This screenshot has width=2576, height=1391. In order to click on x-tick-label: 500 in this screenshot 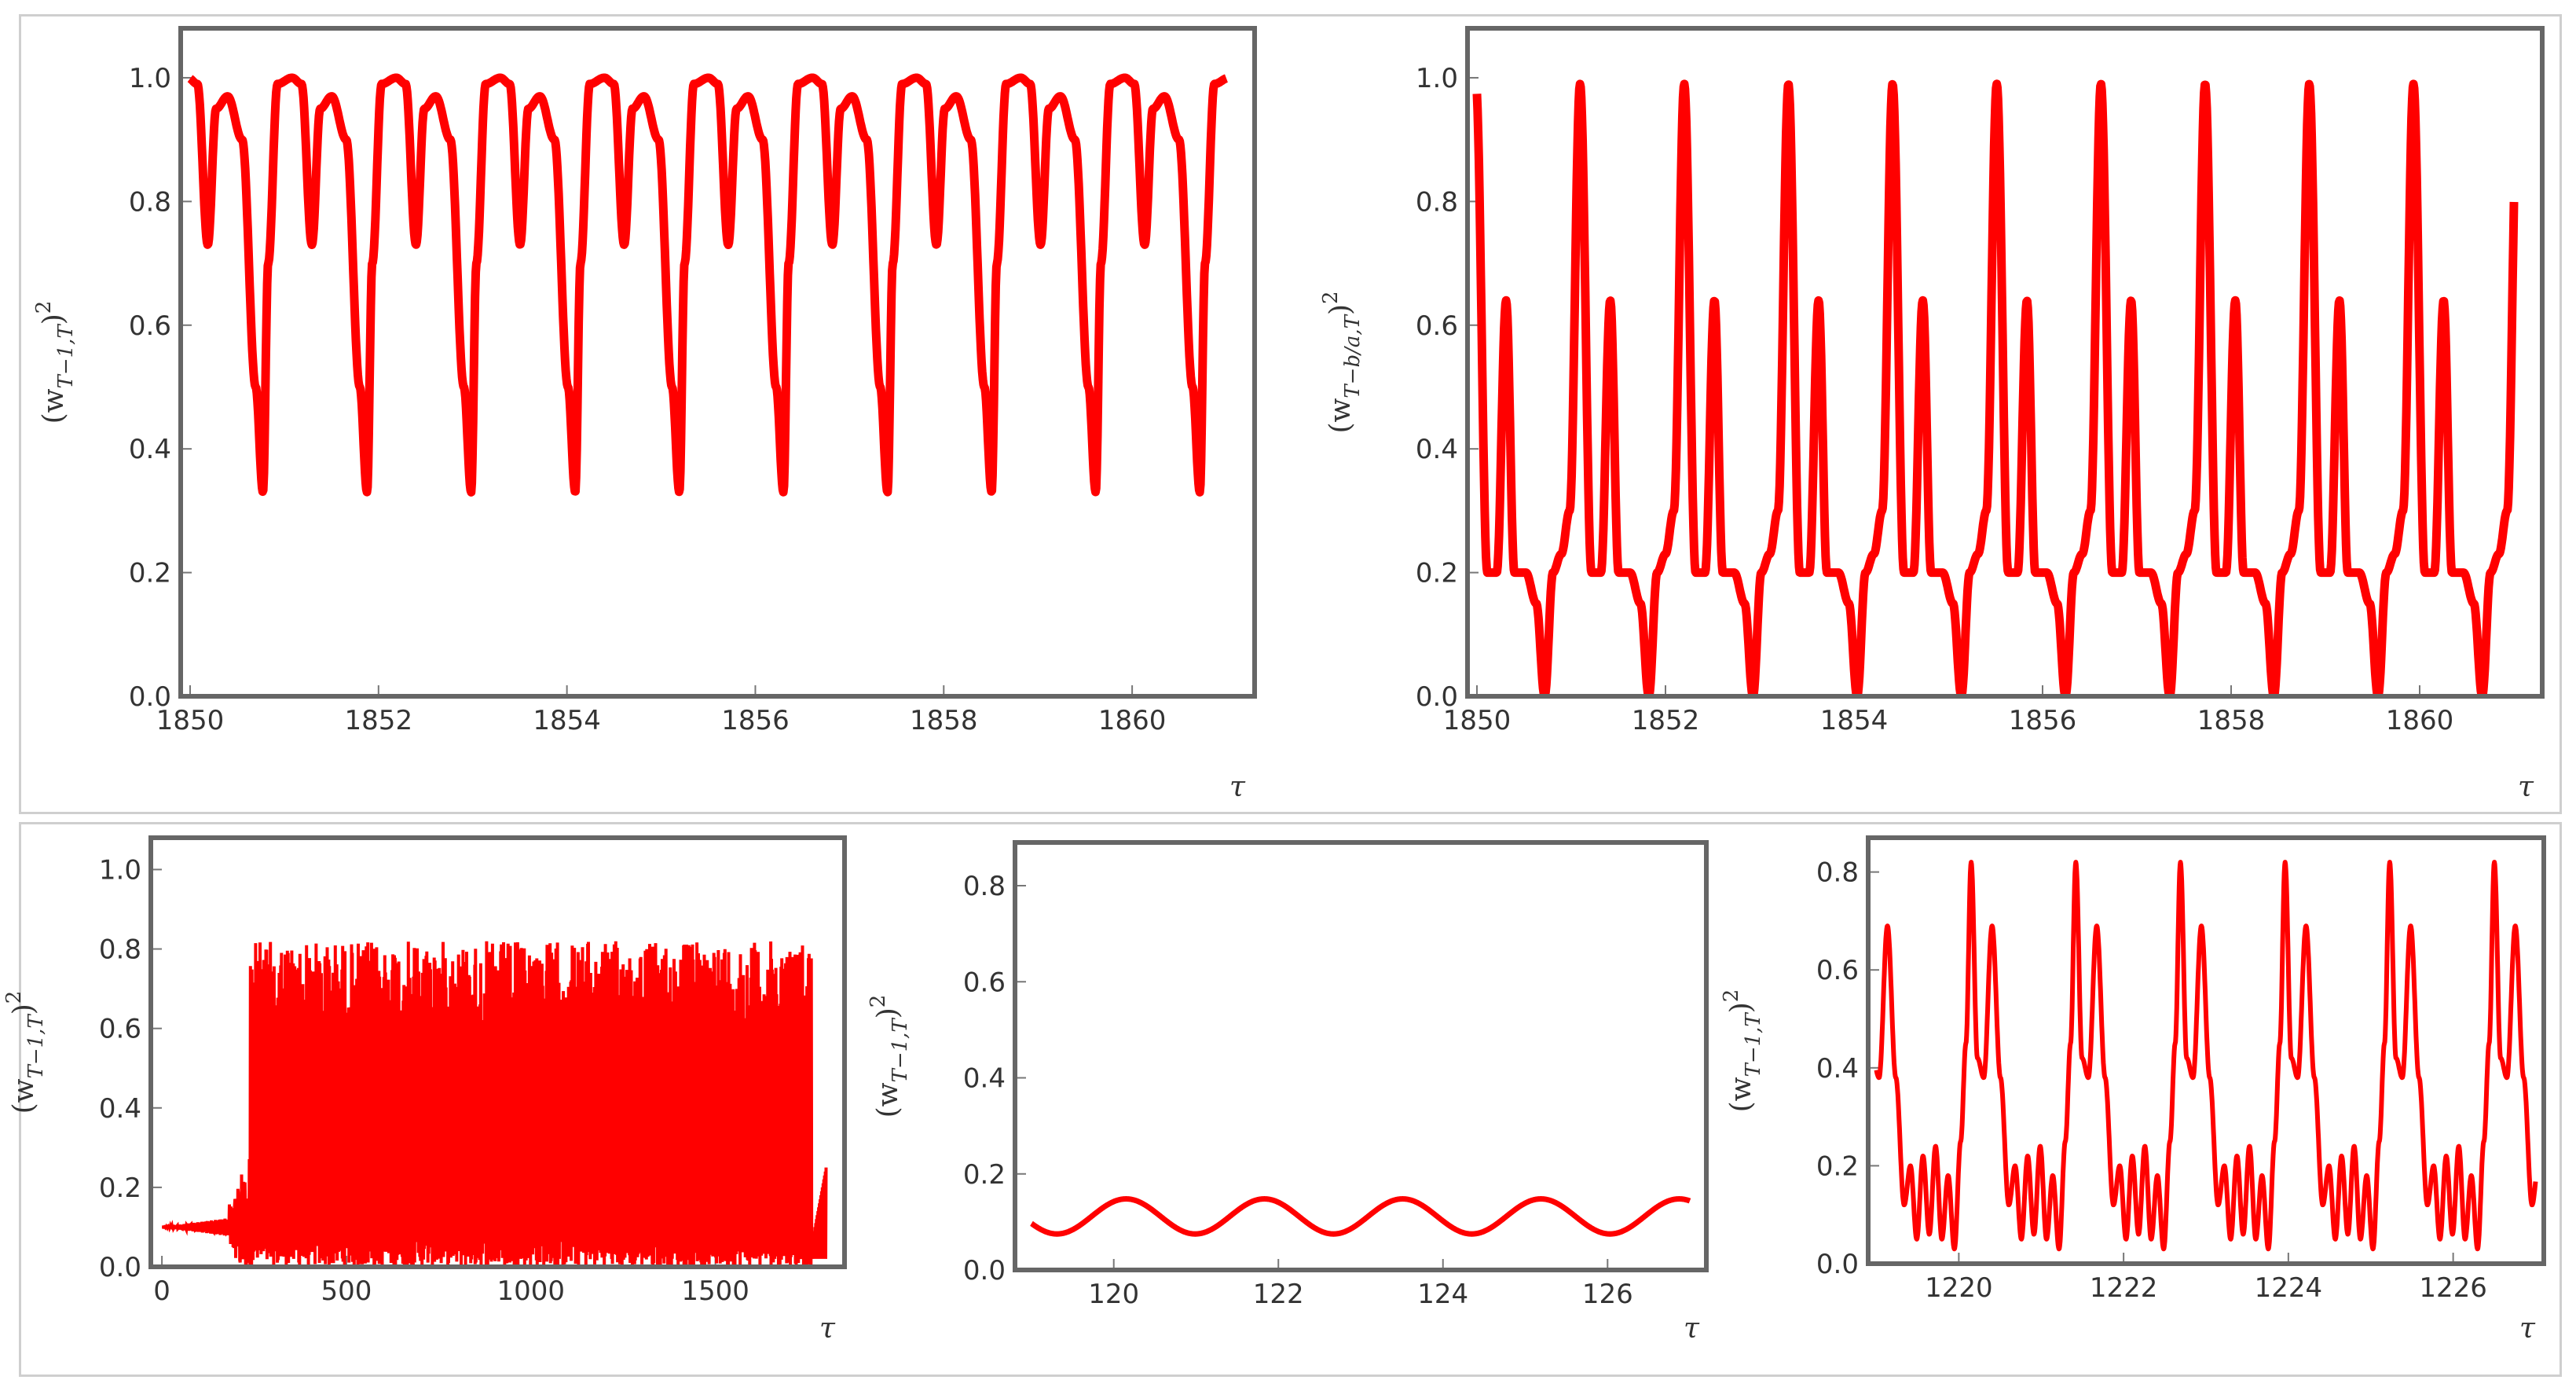, I will do `click(346, 1291)`.